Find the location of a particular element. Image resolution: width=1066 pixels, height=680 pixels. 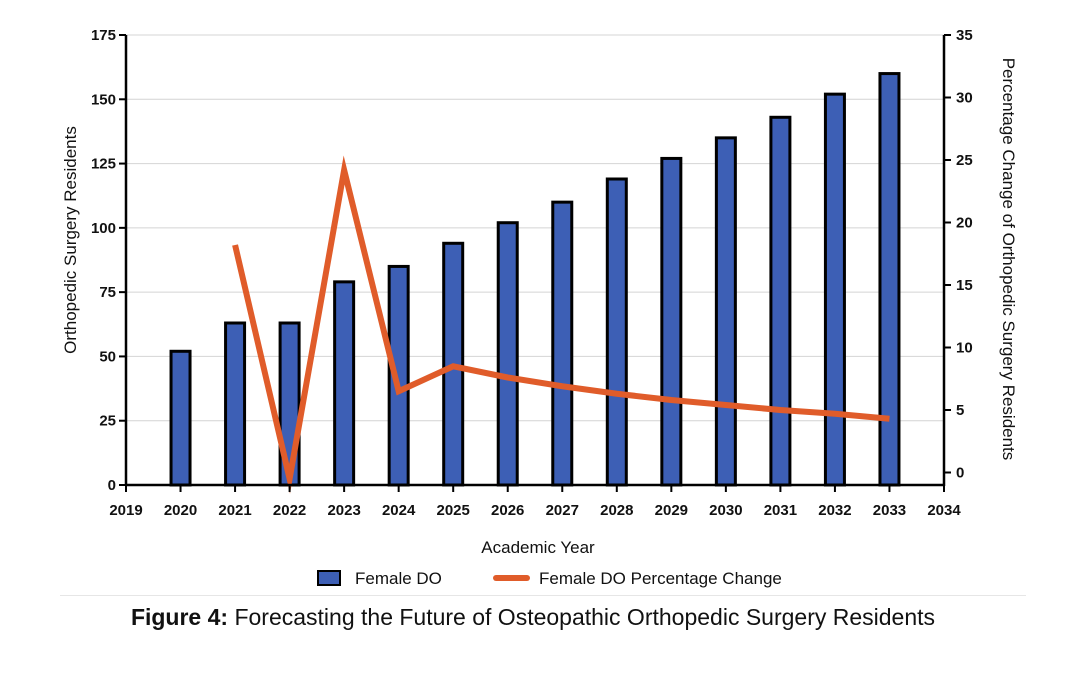

left-tick-label: 0 is located at coordinates (112, 485).